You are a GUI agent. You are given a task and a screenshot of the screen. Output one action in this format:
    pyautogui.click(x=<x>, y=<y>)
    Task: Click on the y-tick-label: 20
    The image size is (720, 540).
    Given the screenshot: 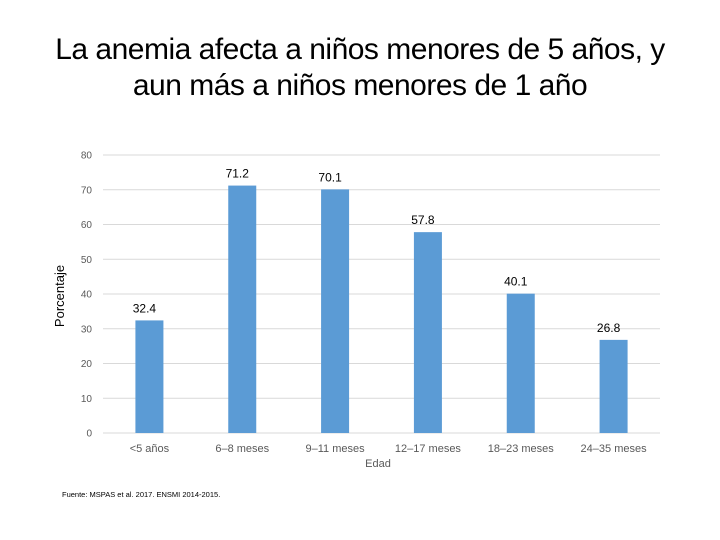 What is the action you would take?
    pyautogui.click(x=87, y=364)
    